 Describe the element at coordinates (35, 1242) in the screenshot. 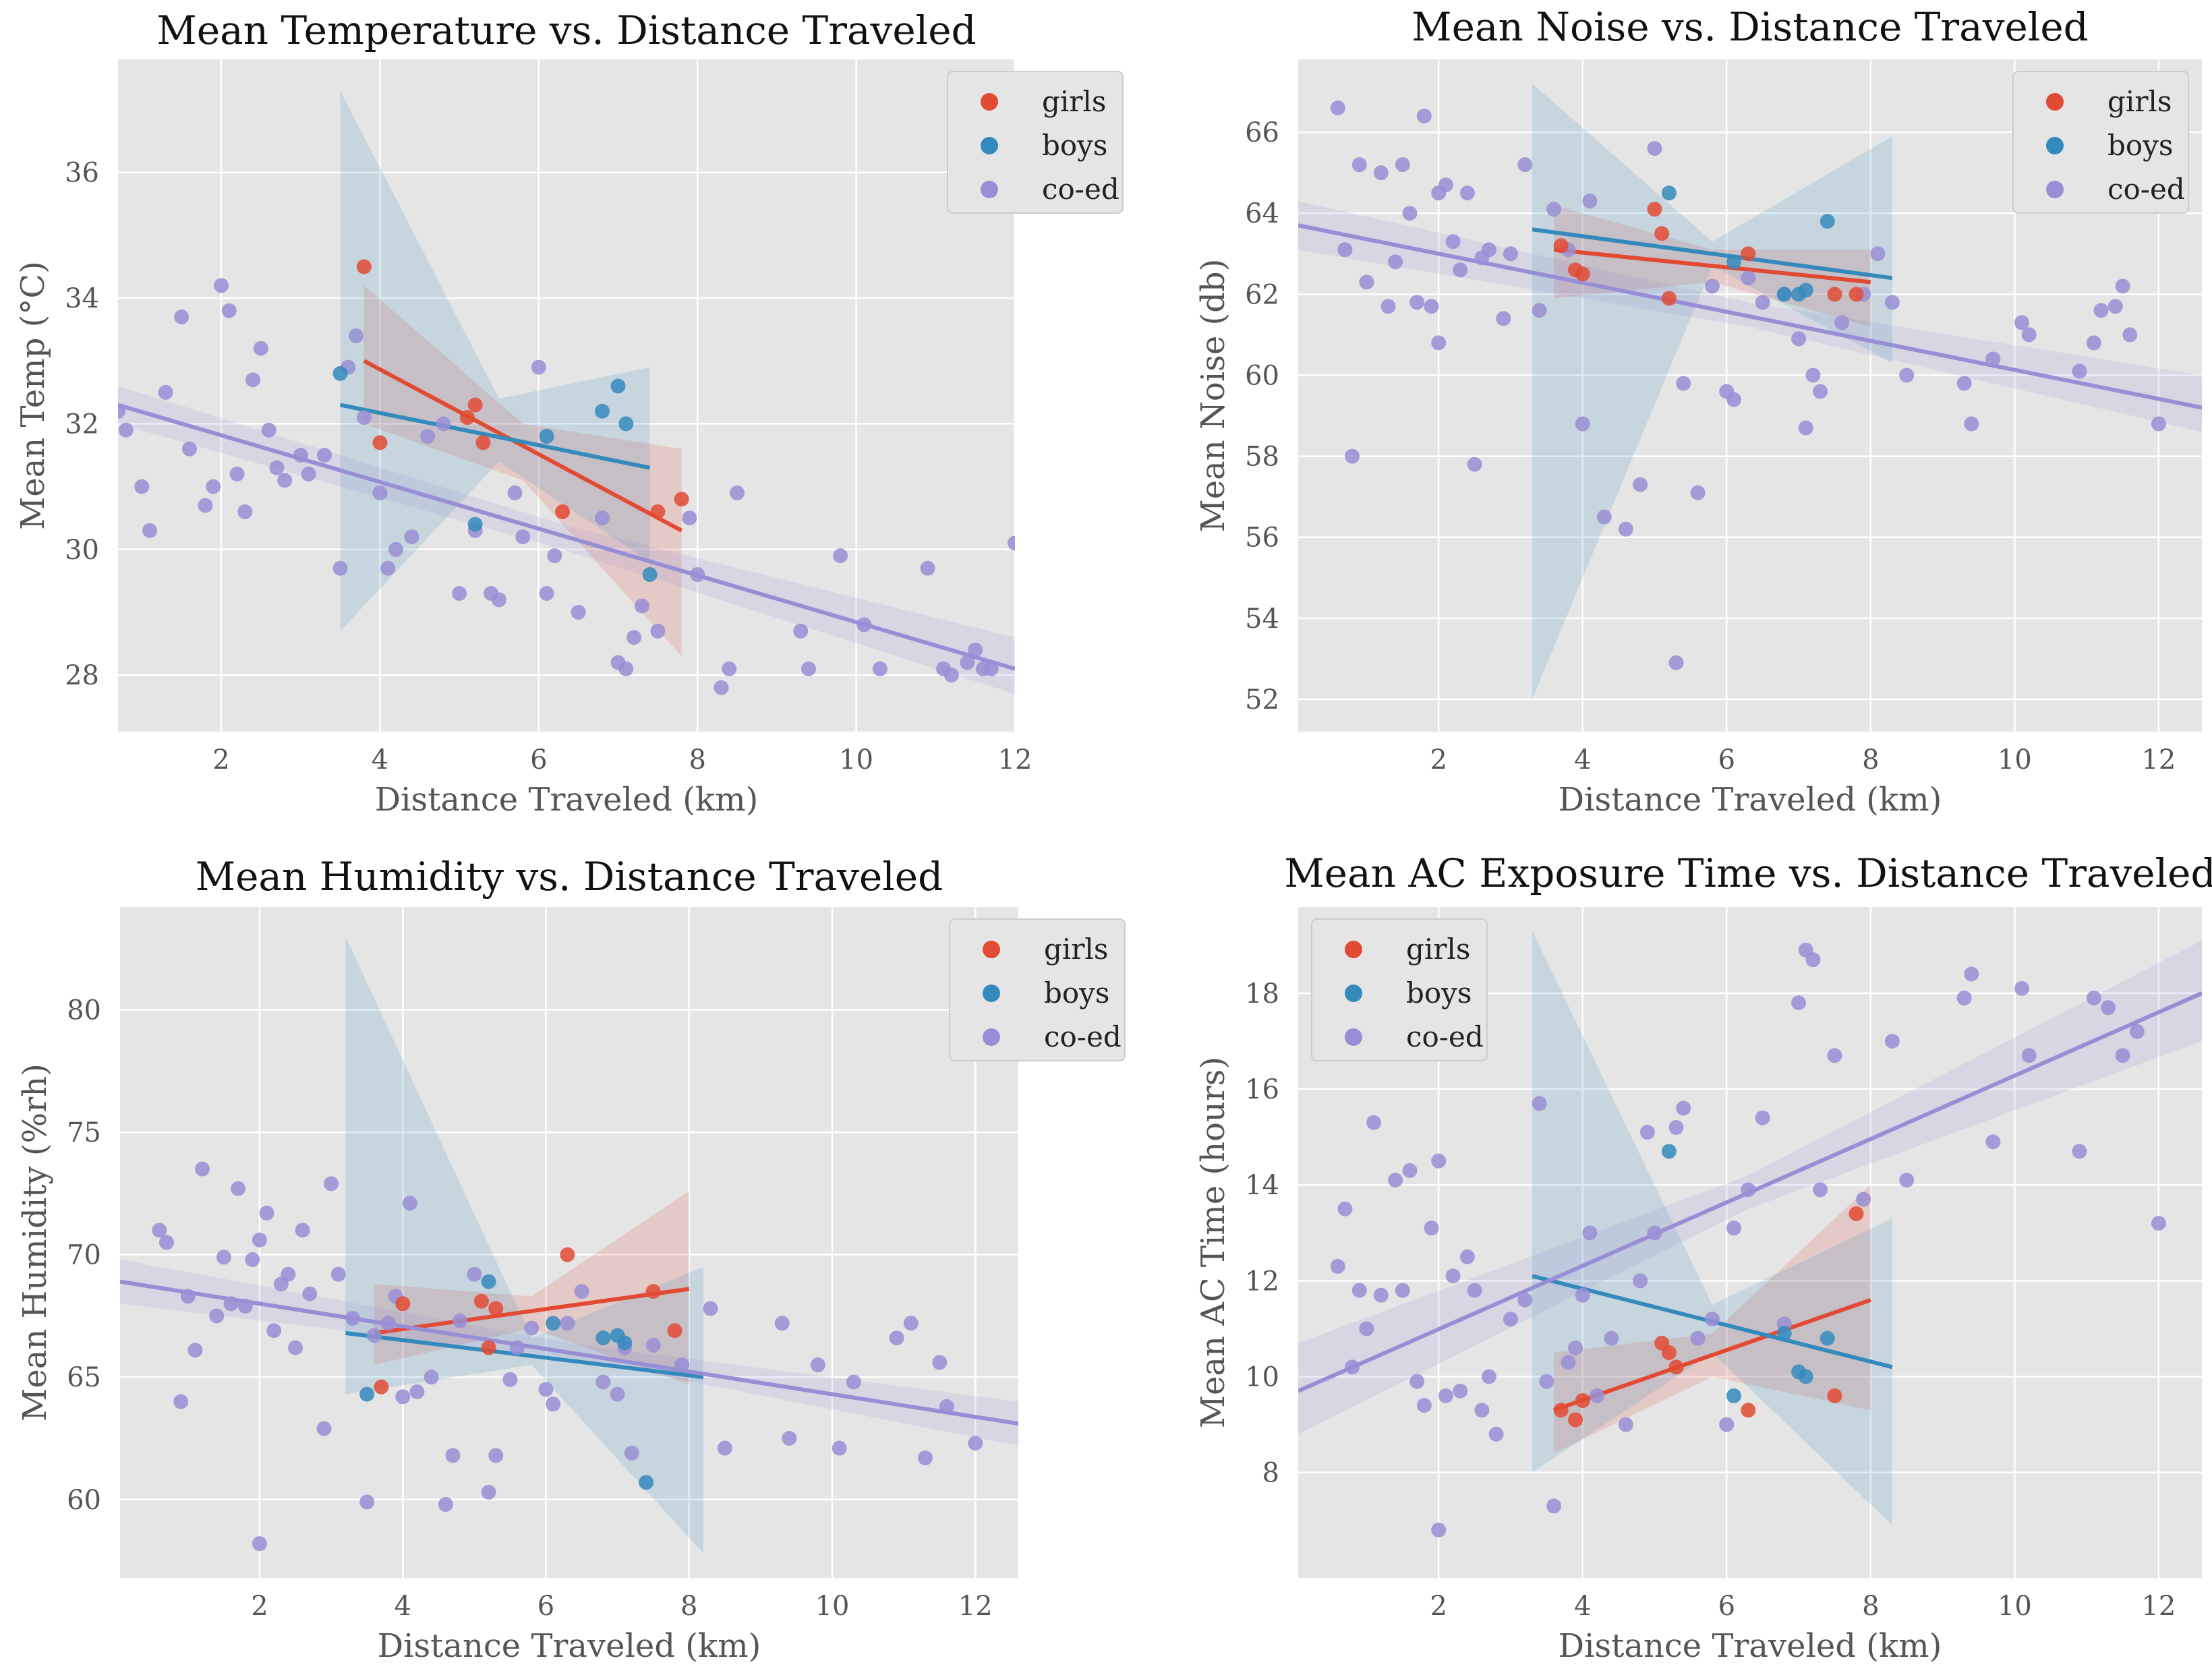

I see `y-axis-label: Mean Humidity (%rh)` at that location.